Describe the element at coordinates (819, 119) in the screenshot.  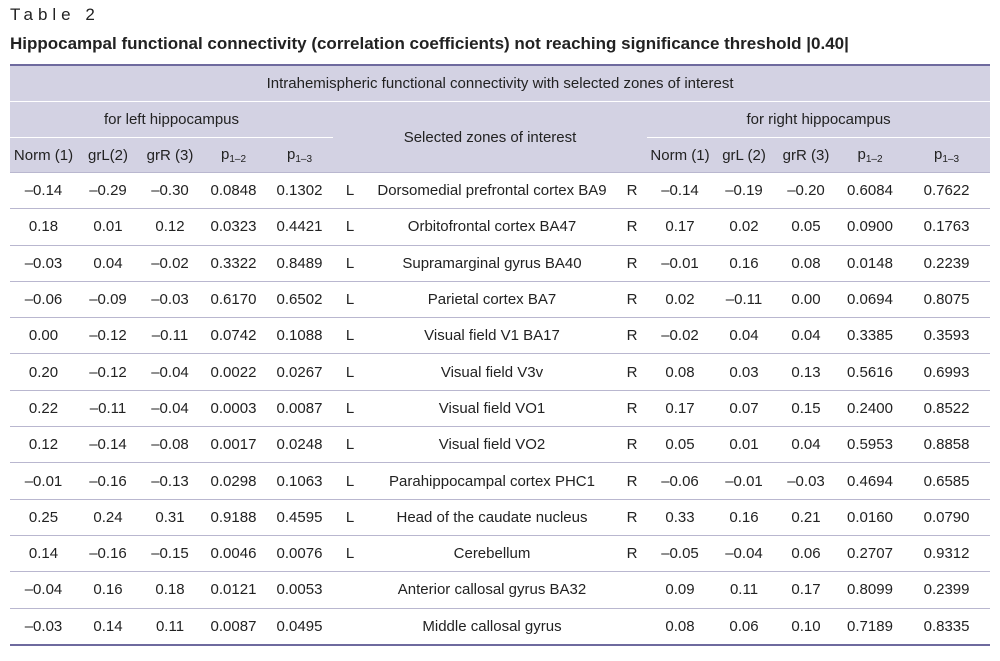
I see `header-right-group: for right hippocampus` at that location.